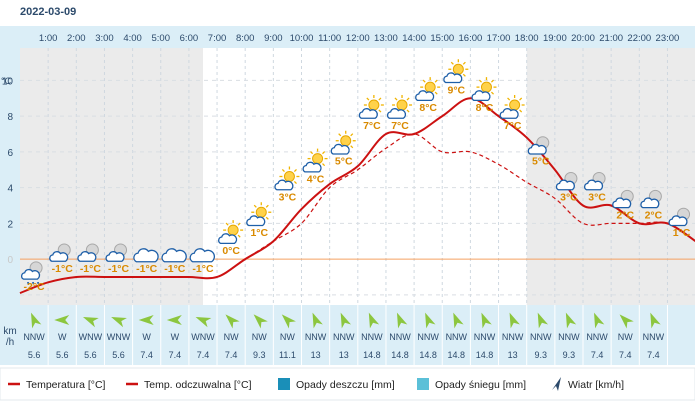  I want to click on hour-label: 5:00, so click(161, 38).